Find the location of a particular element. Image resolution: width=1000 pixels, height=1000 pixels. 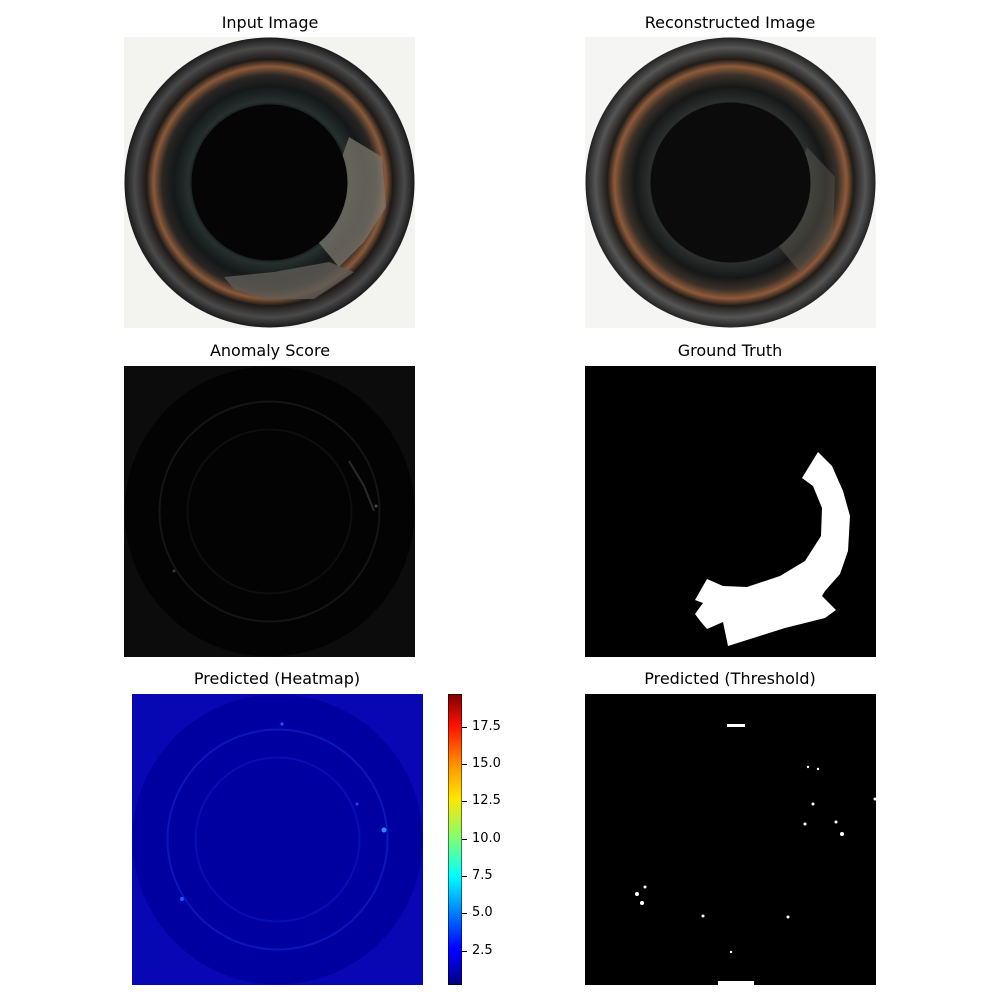

predicted-heatmap is located at coordinates (277, 839).